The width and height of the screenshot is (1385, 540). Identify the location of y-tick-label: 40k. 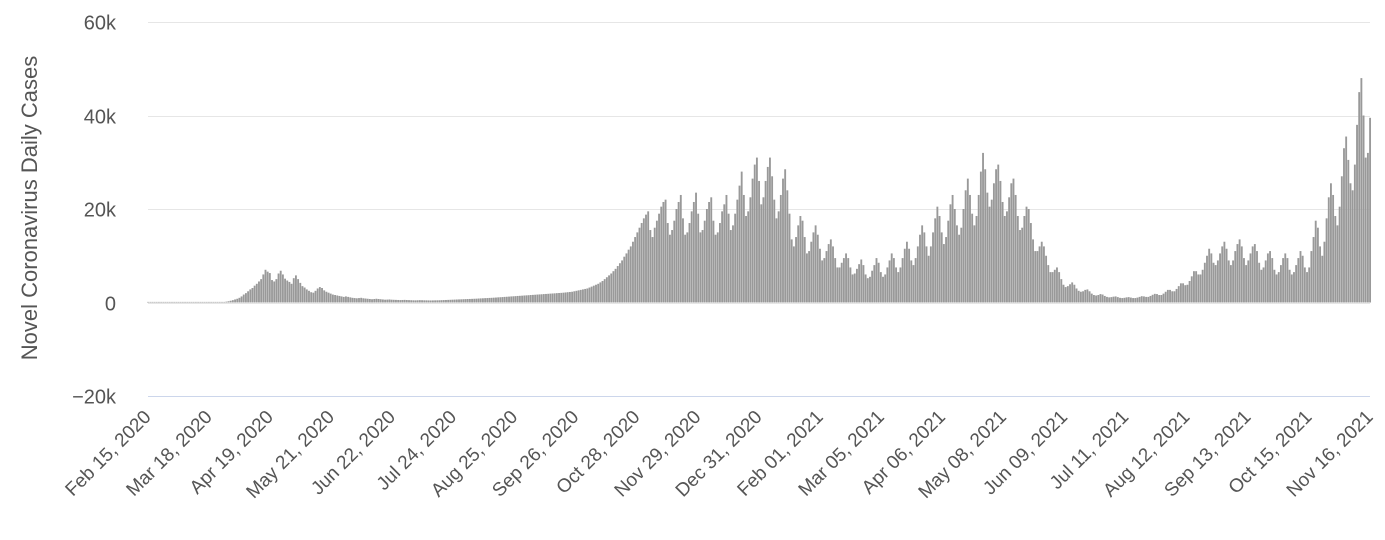
(100, 118).